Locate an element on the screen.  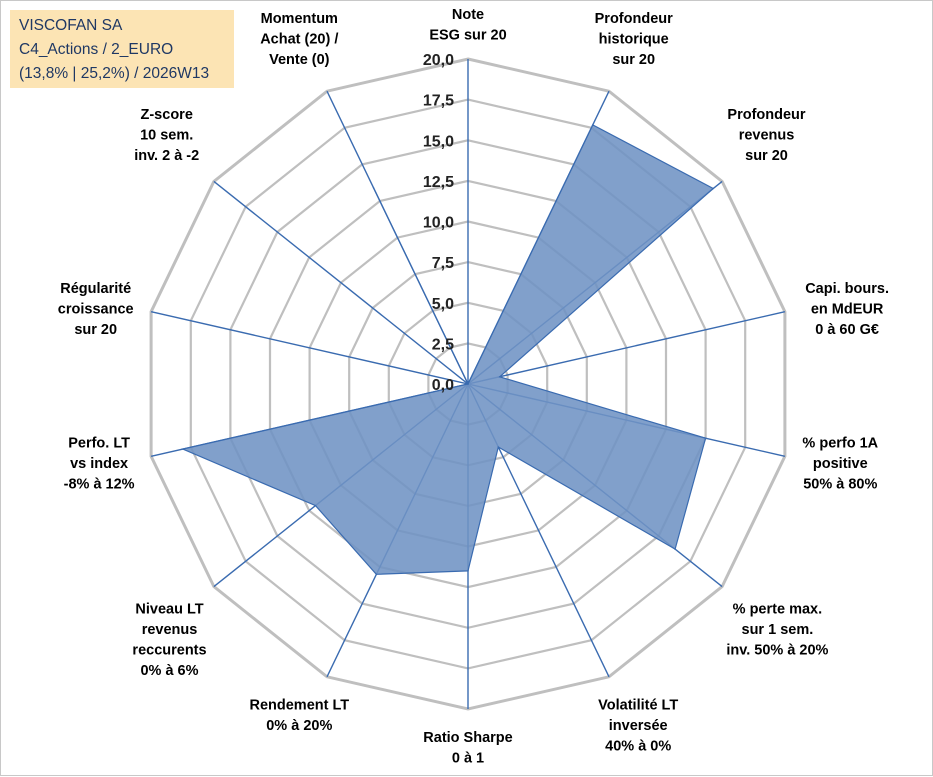
tick-label: 17,5 is located at coordinates (438, 101).